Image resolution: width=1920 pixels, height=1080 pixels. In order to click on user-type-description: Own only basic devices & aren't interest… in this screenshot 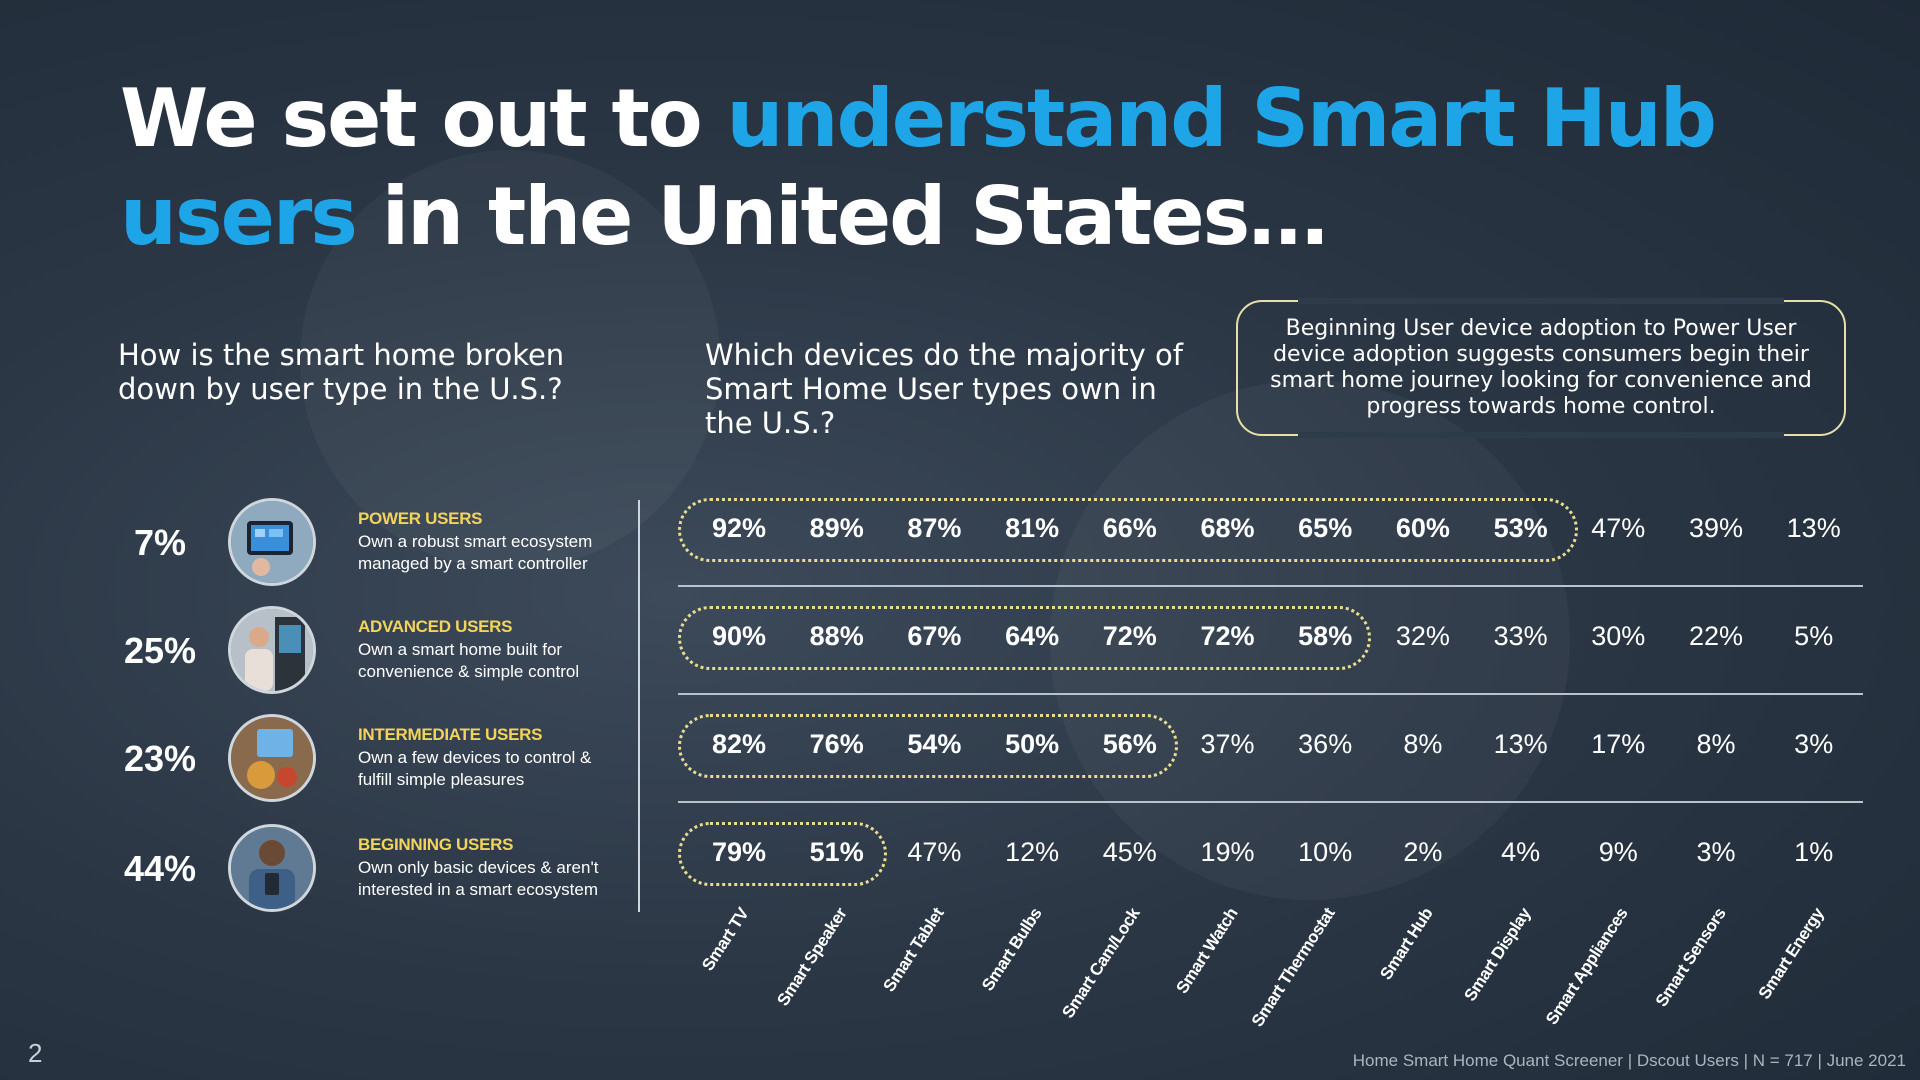, I will do `click(478, 878)`.